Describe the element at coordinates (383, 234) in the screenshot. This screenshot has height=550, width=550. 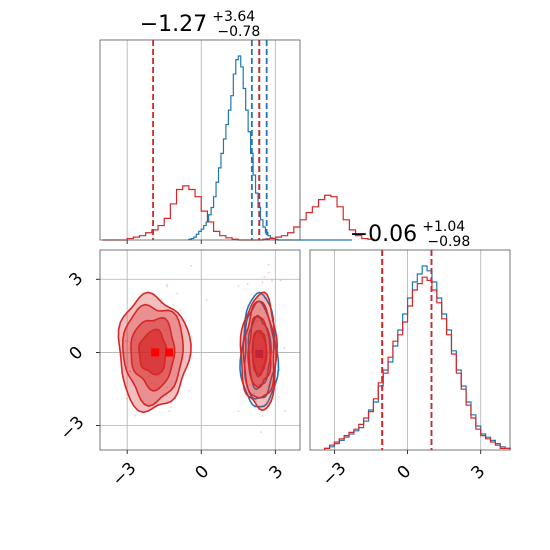
I see `median: −0.06` at that location.